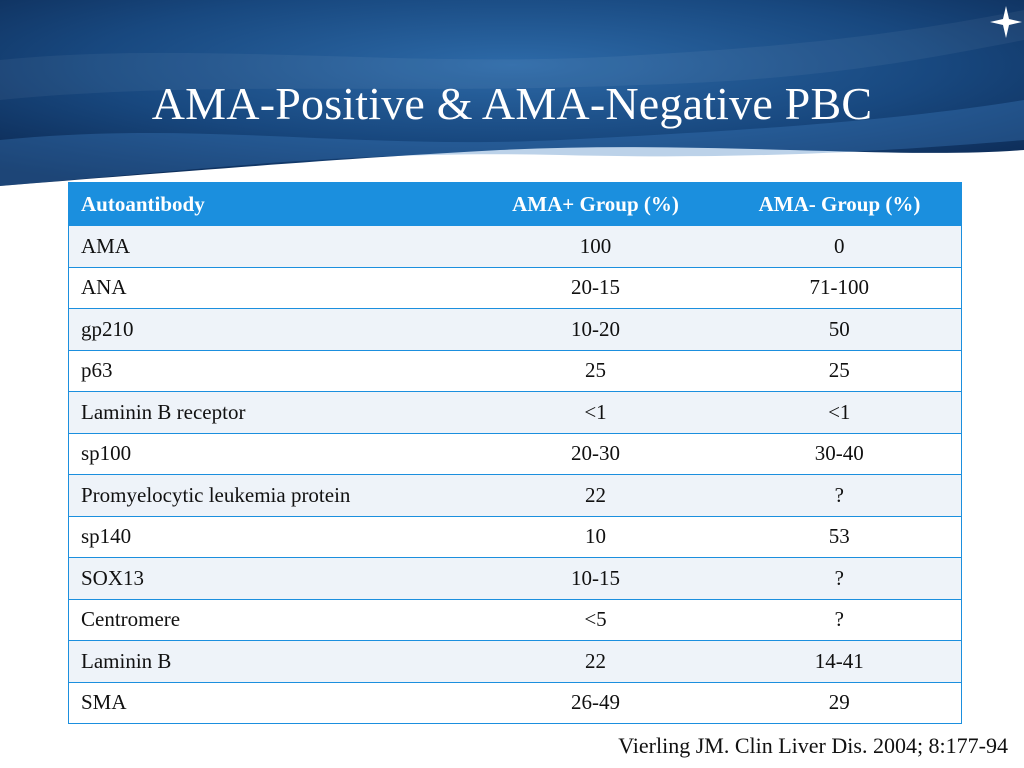 The width and height of the screenshot is (1024, 768). I want to click on table-row: AMA 100 0, so click(515, 246).